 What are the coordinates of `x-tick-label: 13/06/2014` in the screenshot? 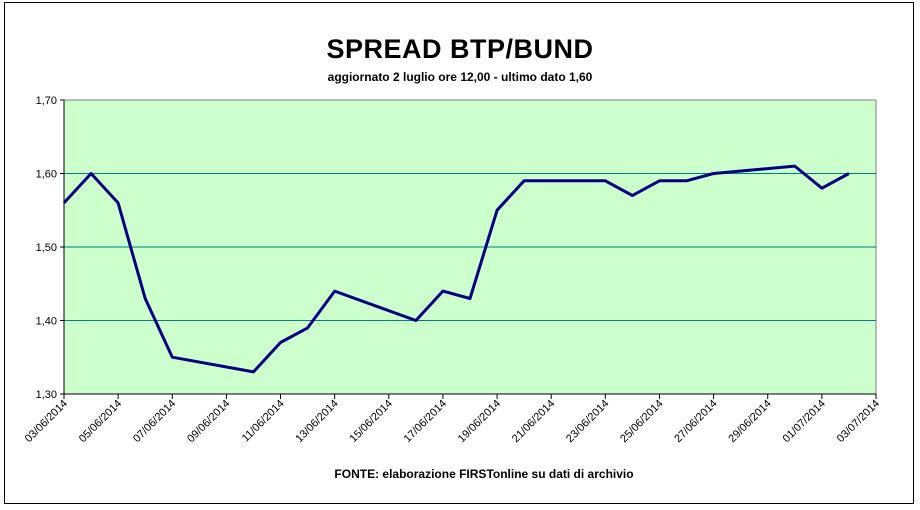 It's located at (316, 421).